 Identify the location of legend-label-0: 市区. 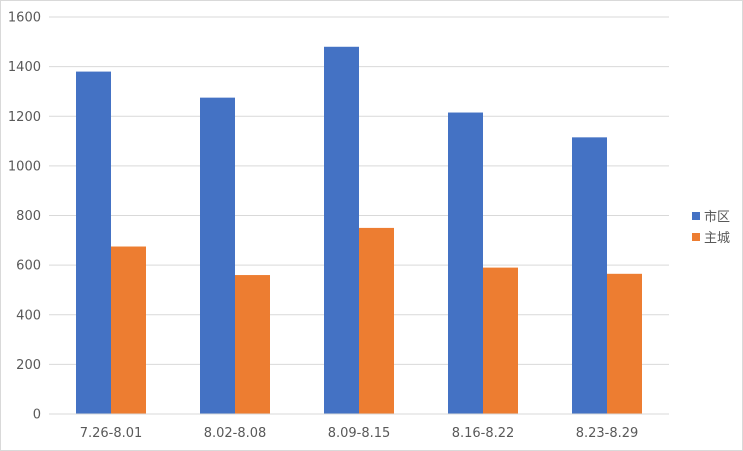
(717, 217).